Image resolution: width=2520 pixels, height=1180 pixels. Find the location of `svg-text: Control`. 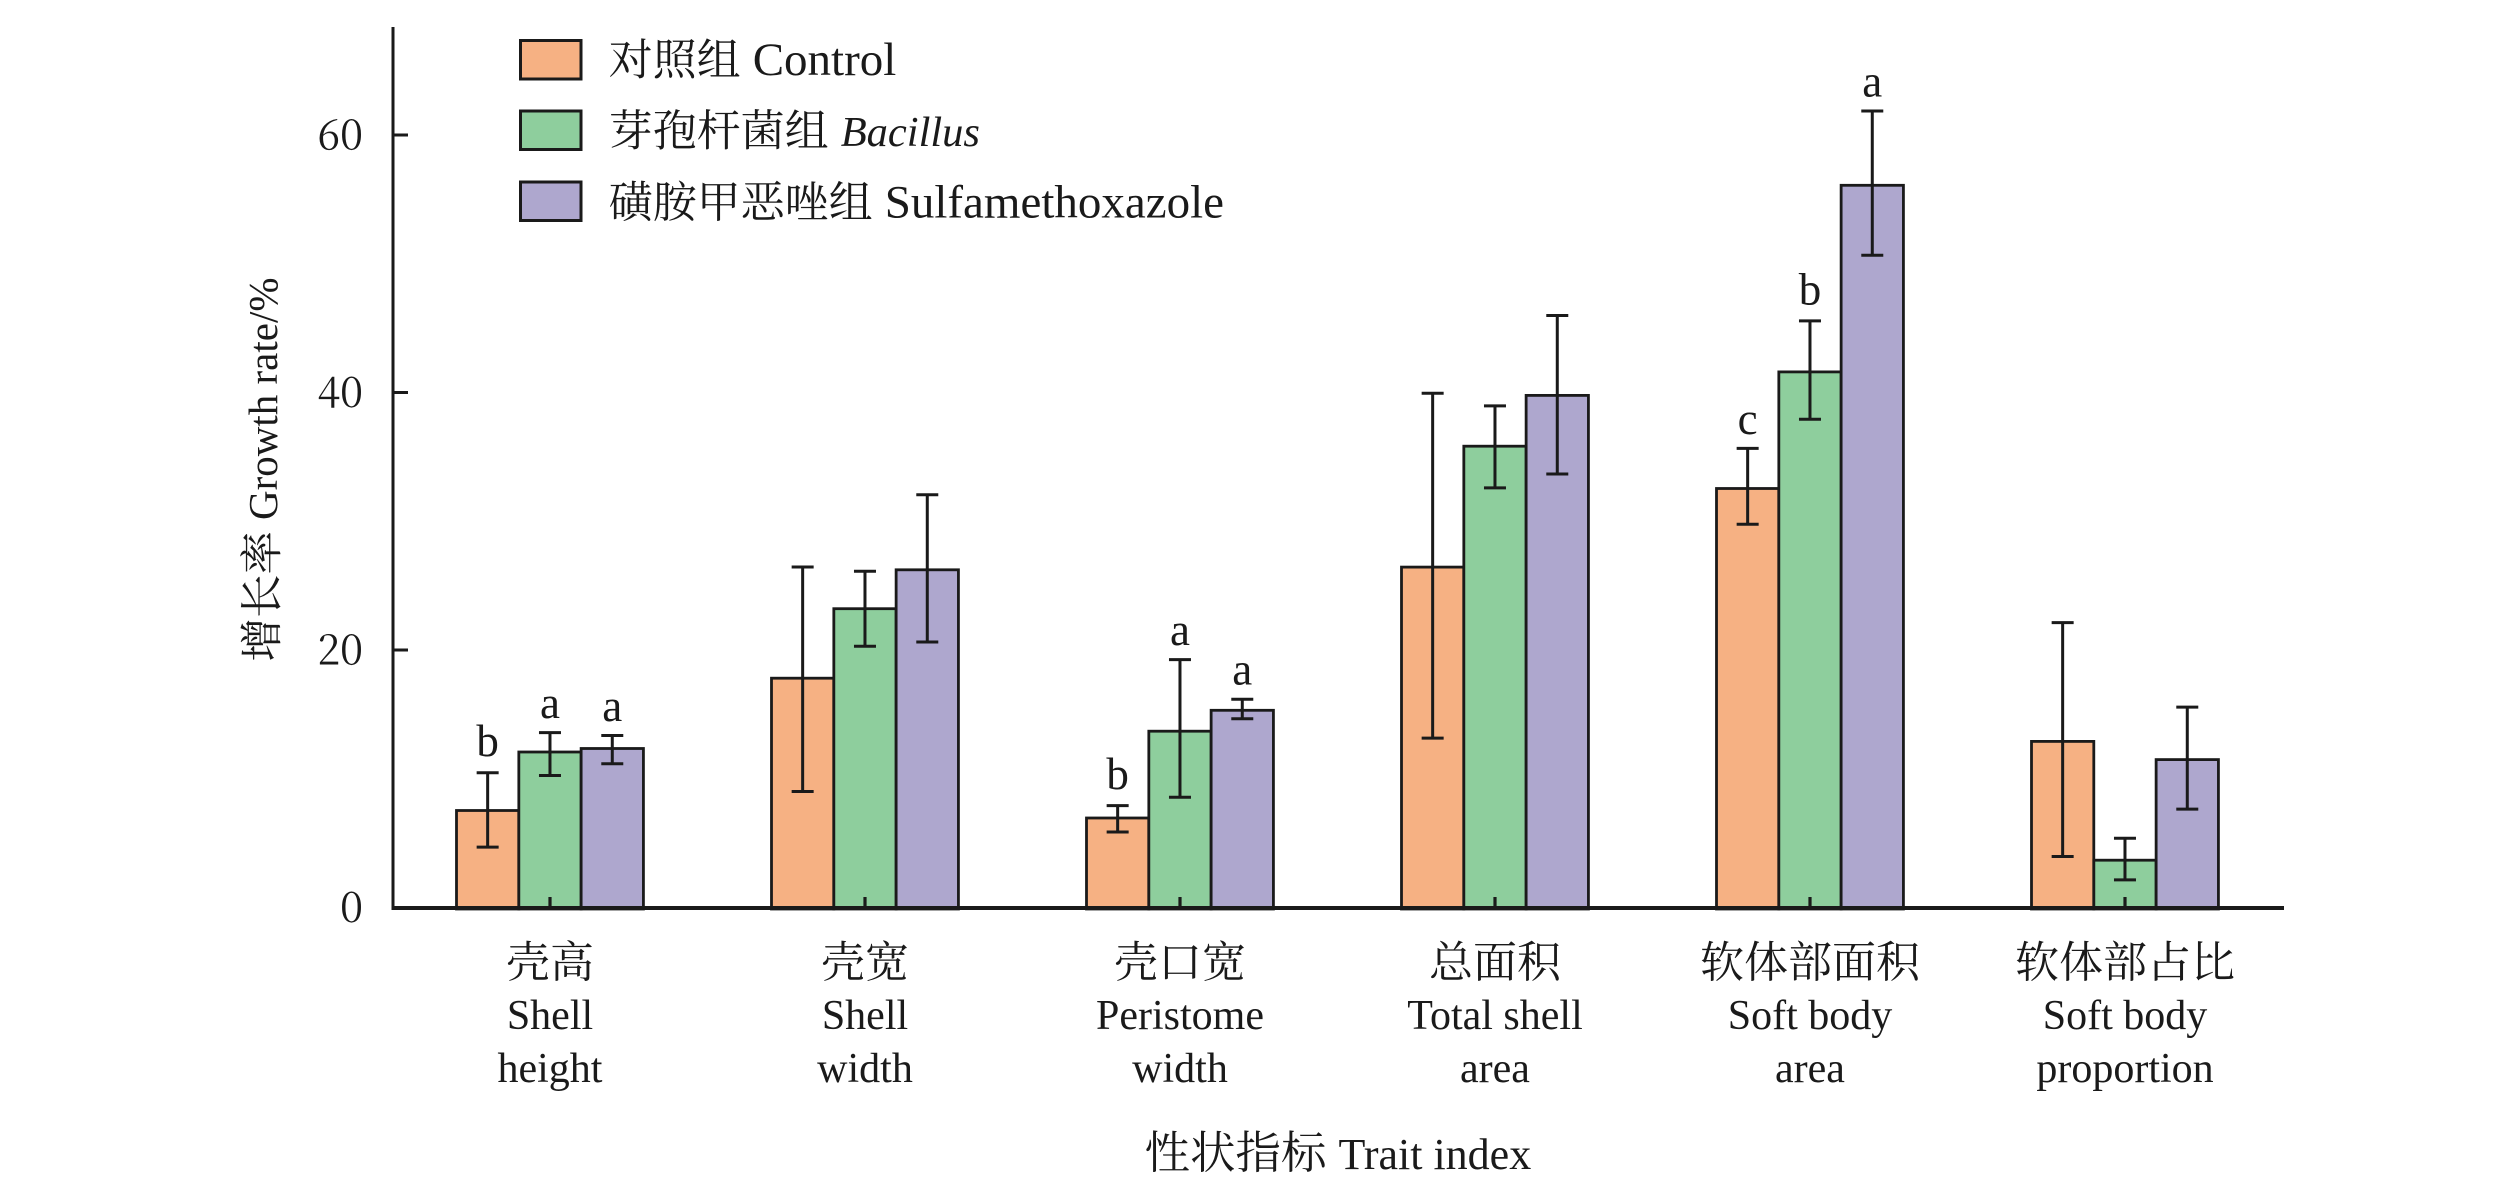

svg-text: Control is located at coordinates (825, 60).